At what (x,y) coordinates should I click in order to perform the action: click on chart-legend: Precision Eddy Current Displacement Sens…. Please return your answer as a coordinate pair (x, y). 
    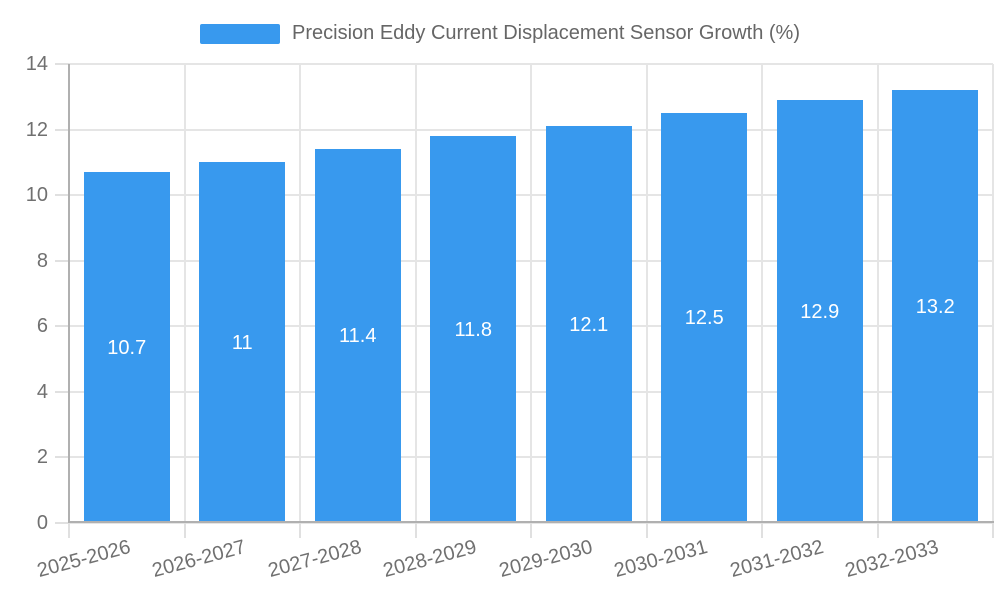
    Looking at the image, I should click on (500, 33).